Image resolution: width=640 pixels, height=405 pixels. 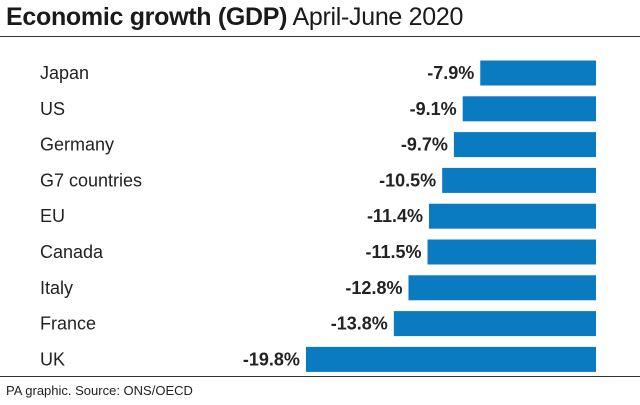 What do you see at coordinates (318, 180) in the screenshot?
I see `bar-row: G7 countries -10.5%` at bounding box center [318, 180].